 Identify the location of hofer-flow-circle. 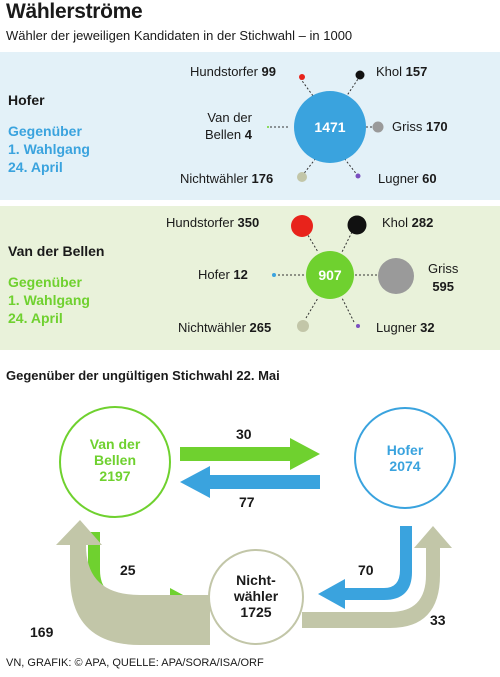
(405, 458).